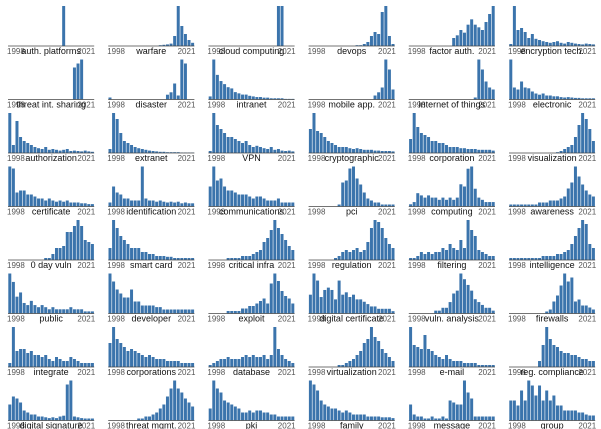  Describe the element at coordinates (351, 319) in the screenshot. I see `panel-label: digital certificate` at that location.